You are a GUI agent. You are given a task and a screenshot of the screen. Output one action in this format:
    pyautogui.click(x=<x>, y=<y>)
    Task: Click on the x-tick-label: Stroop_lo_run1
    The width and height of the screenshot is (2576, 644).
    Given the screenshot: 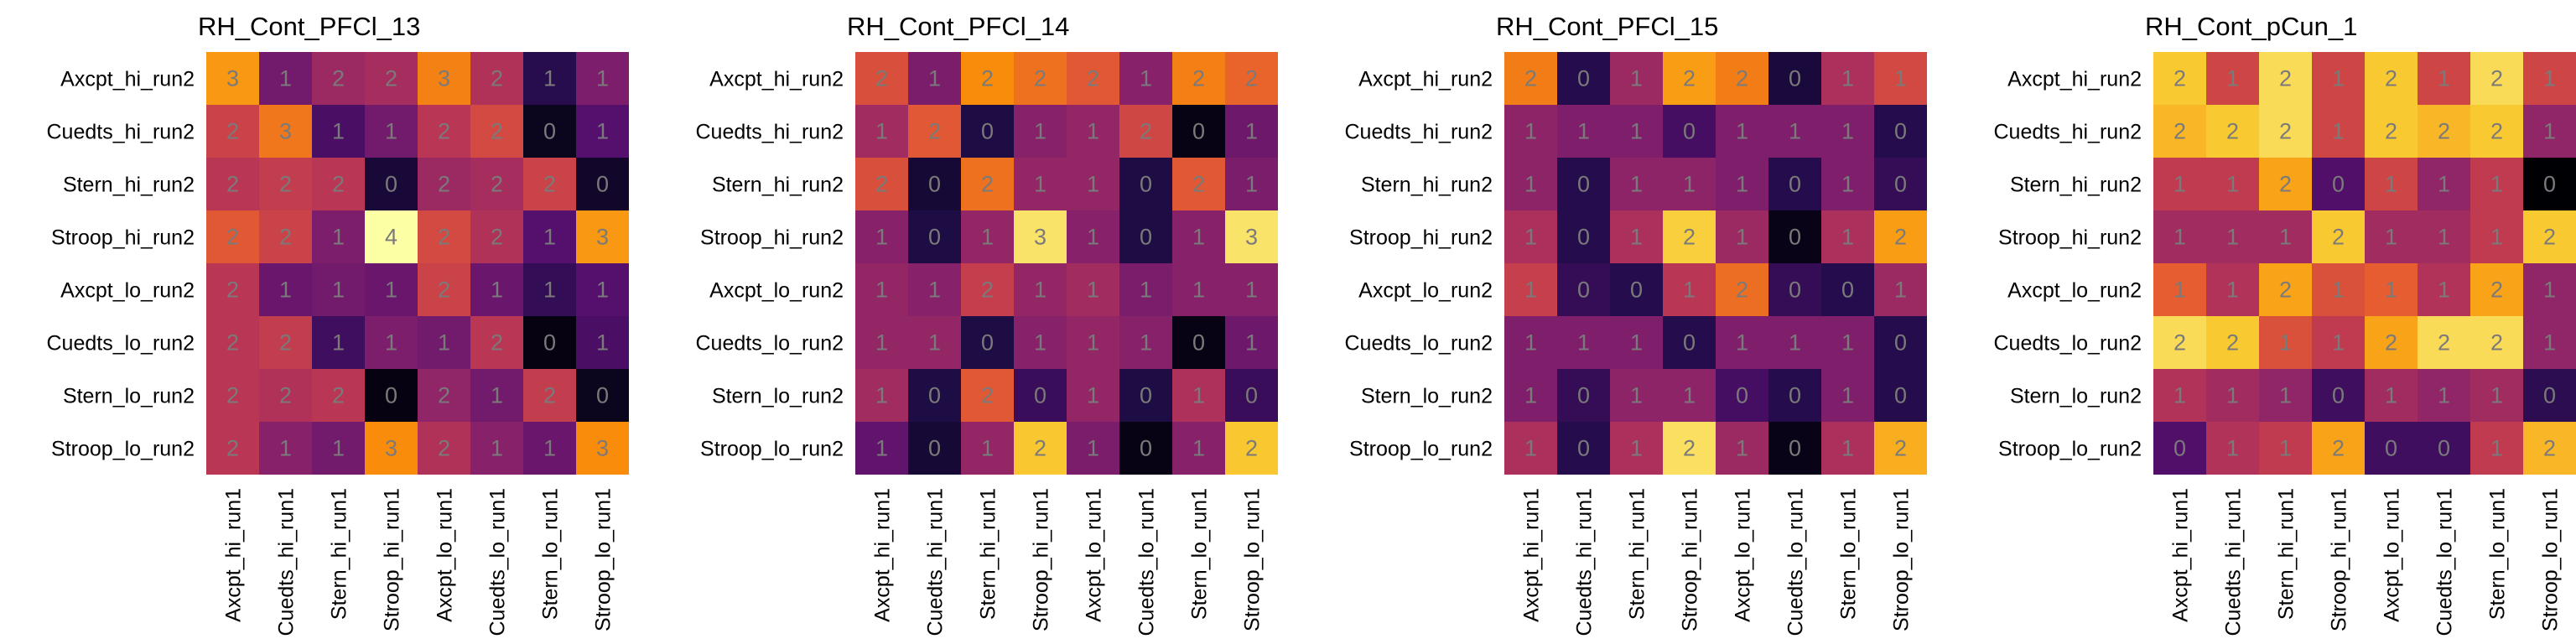 What is the action you would take?
    pyautogui.click(x=603, y=559)
    